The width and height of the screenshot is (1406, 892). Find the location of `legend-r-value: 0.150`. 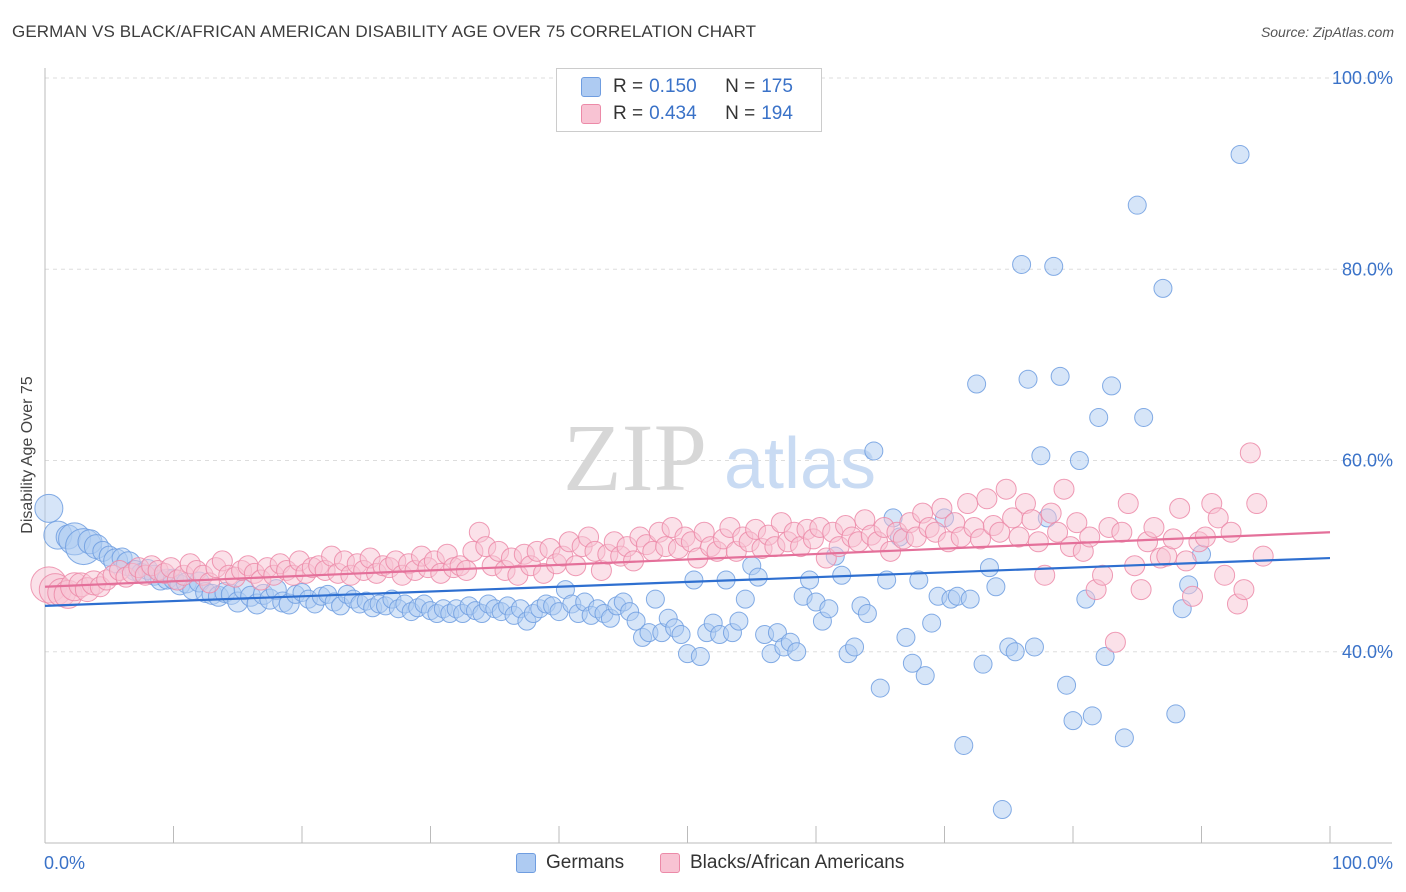

legend-r-value: 0.150 is located at coordinates (673, 86).